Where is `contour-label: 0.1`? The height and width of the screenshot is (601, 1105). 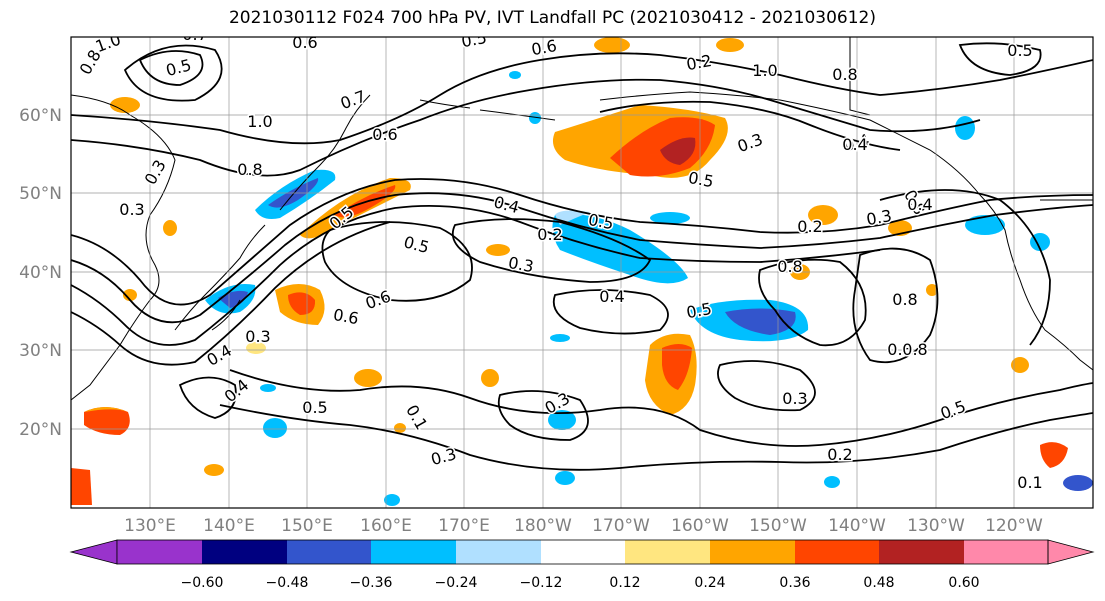
contour-label: 0.1 is located at coordinates (1029, 482).